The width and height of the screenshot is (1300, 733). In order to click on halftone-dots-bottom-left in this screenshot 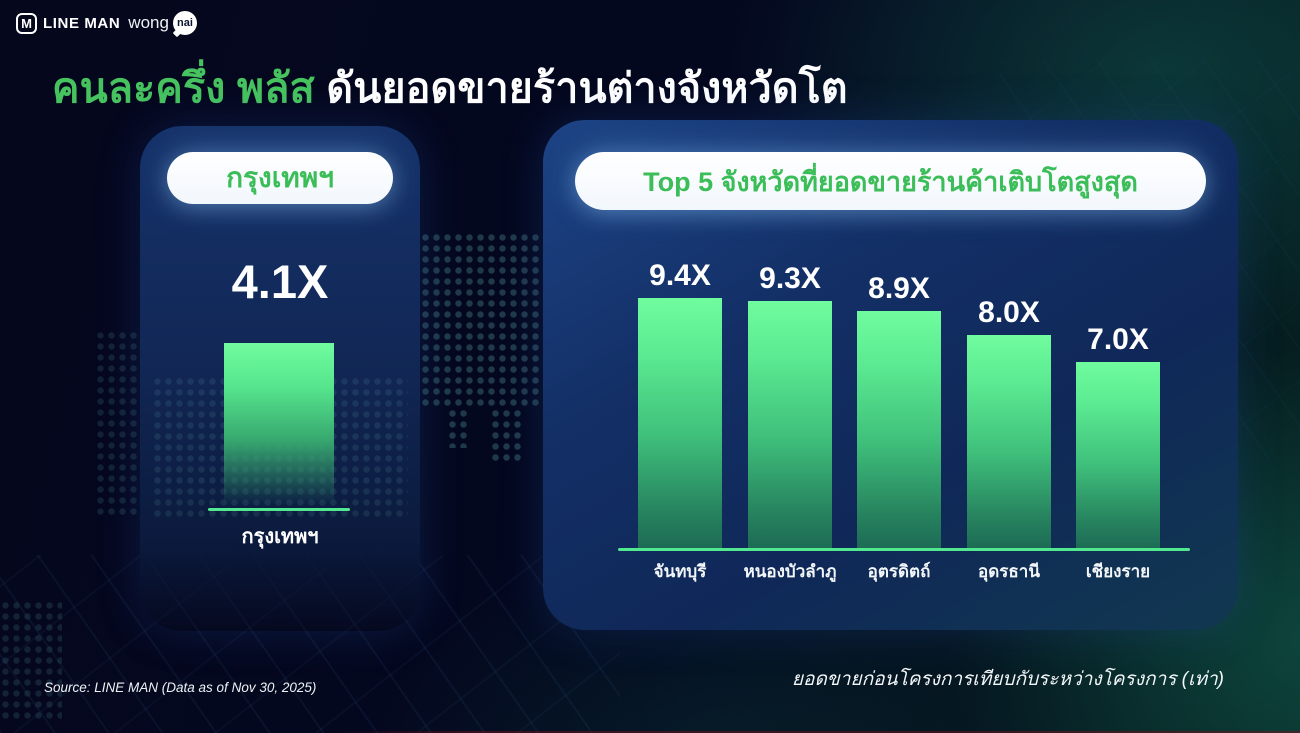, I will do `click(31, 660)`.